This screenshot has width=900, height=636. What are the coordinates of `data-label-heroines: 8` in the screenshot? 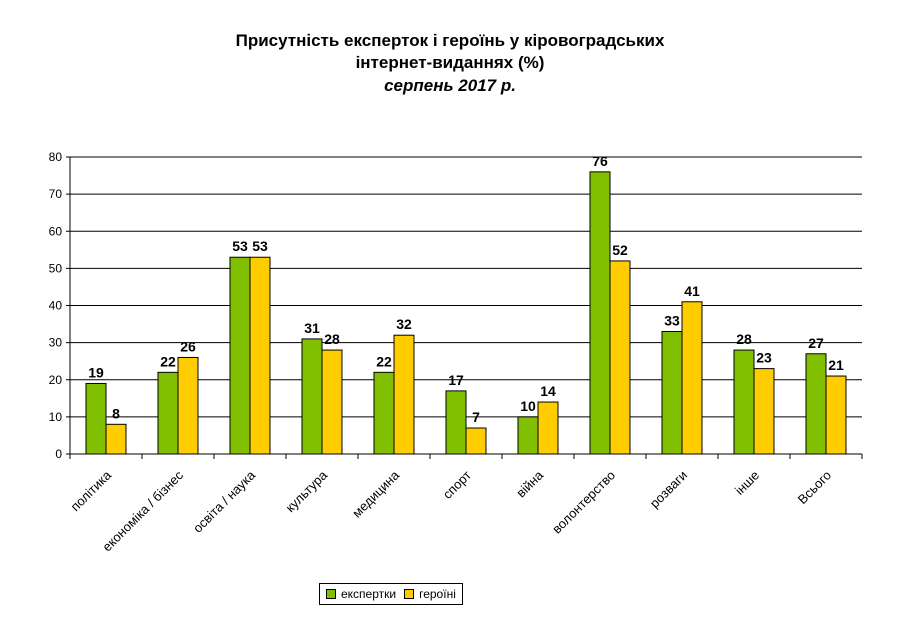 It's located at (116, 413).